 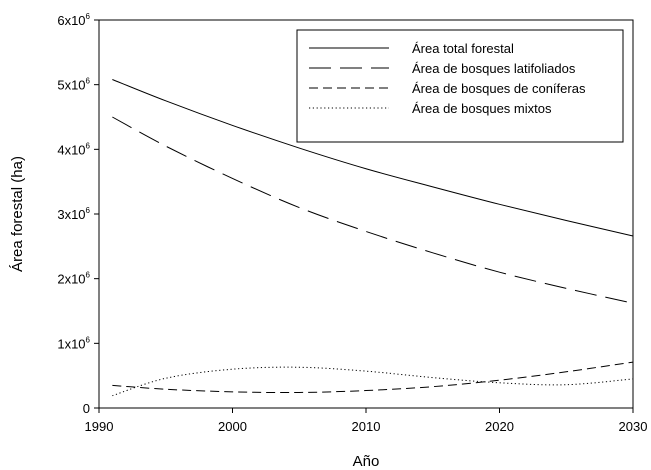 What do you see at coordinates (73, 85) in the screenshot?
I see `y-tick-label: 5x10⁶` at bounding box center [73, 85].